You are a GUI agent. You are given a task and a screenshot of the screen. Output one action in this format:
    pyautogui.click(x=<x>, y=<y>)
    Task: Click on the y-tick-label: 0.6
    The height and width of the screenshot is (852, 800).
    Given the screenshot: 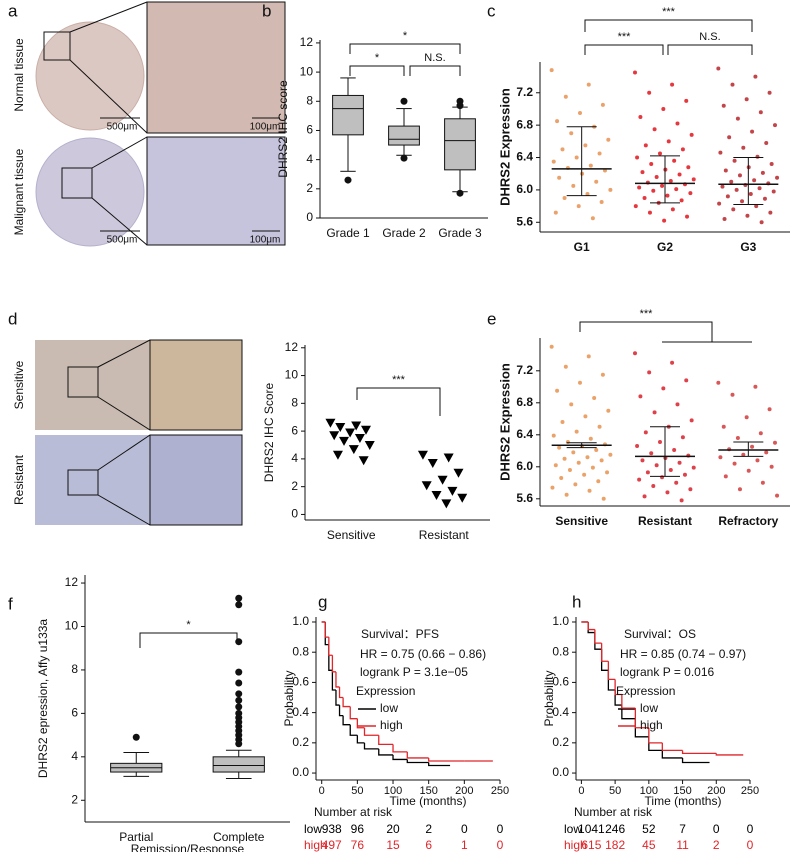 What is the action you would take?
    pyautogui.click(x=300, y=682)
    